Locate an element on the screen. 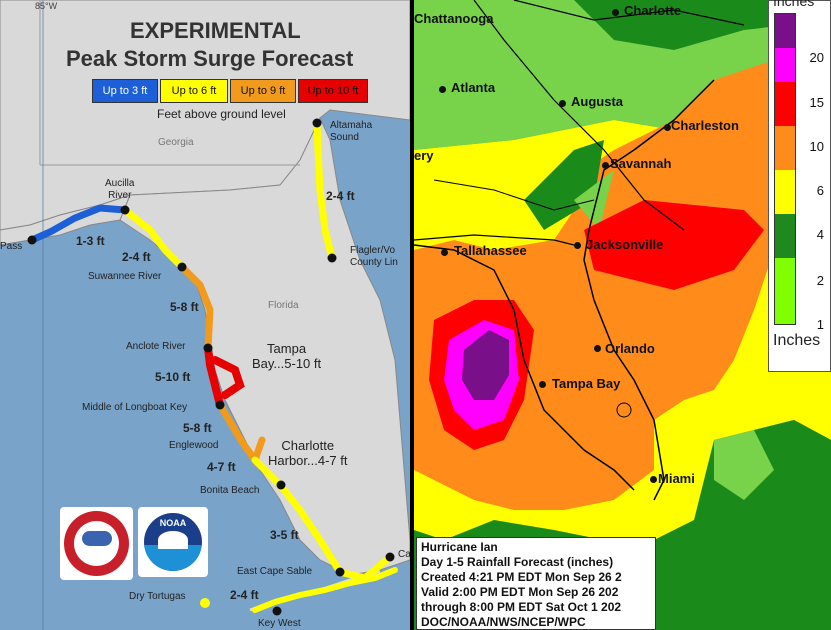  city-label-chattanooga: Chattanooga is located at coordinates (454, 18).